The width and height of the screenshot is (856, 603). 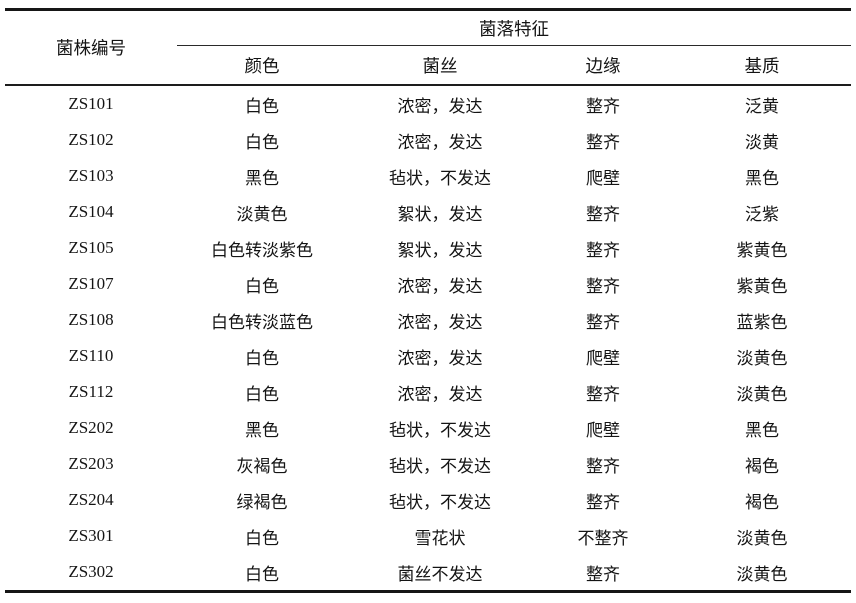 I want to click on column-header-color: 颜色, so click(x=262, y=65).